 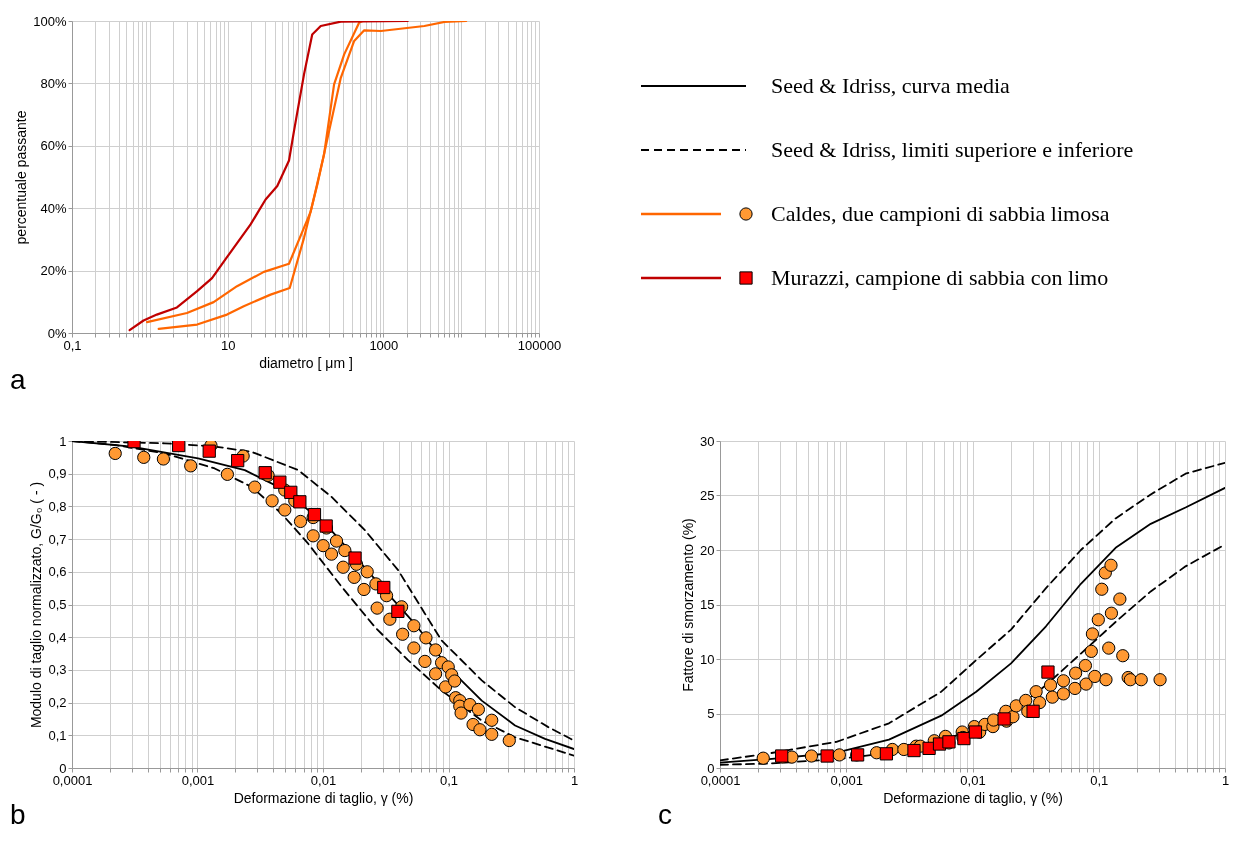 What do you see at coordinates (57, 735) in the screenshot?
I see `y-tick-label: 0,1` at bounding box center [57, 735].